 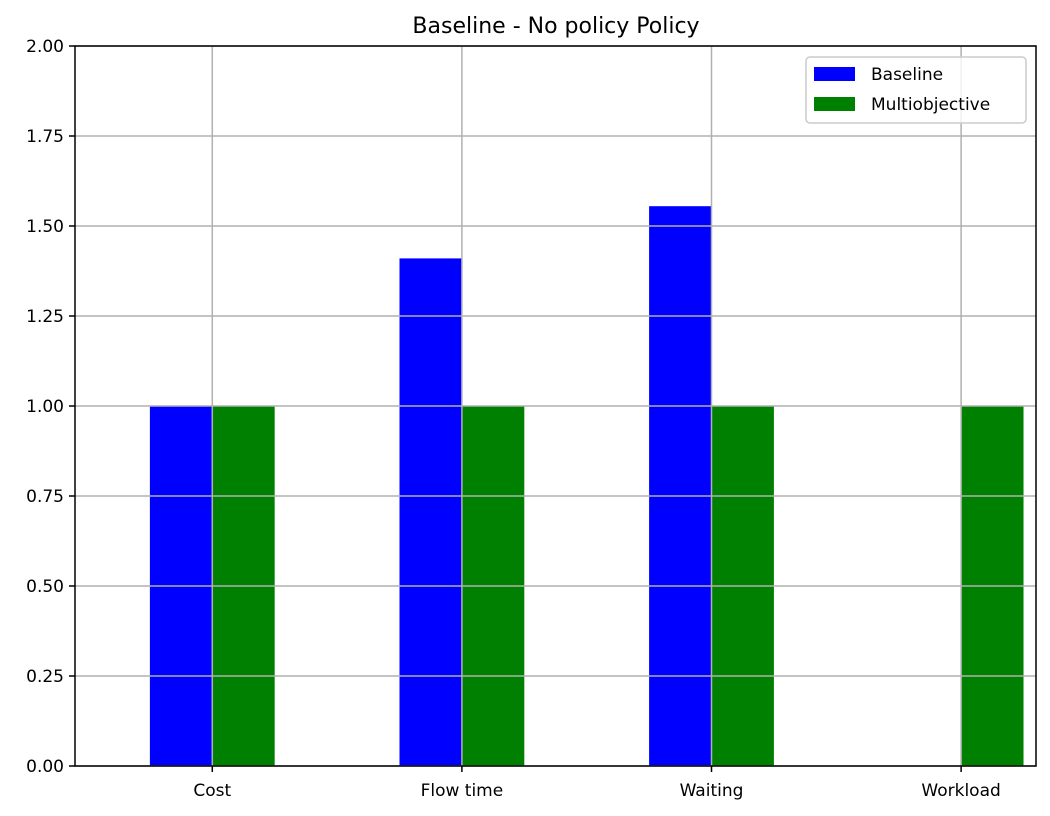 I want to click on legend: Baseline Multiobjective, so click(x=916, y=90).